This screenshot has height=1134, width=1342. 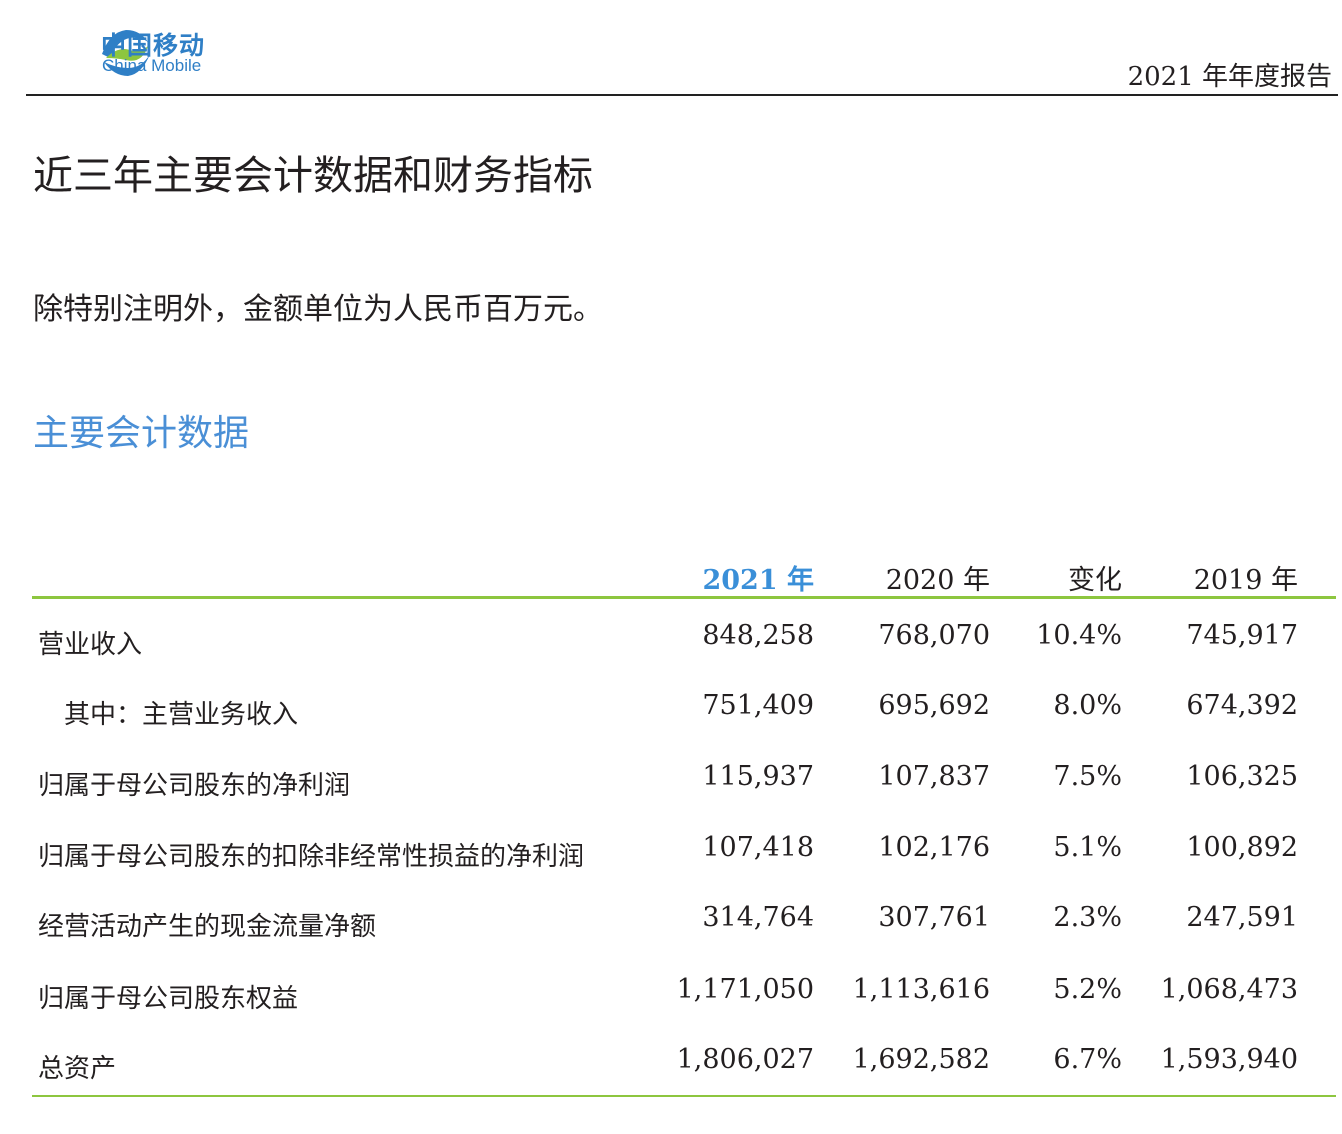 I want to click on column-header-change: 变化, so click(x=1095, y=580).